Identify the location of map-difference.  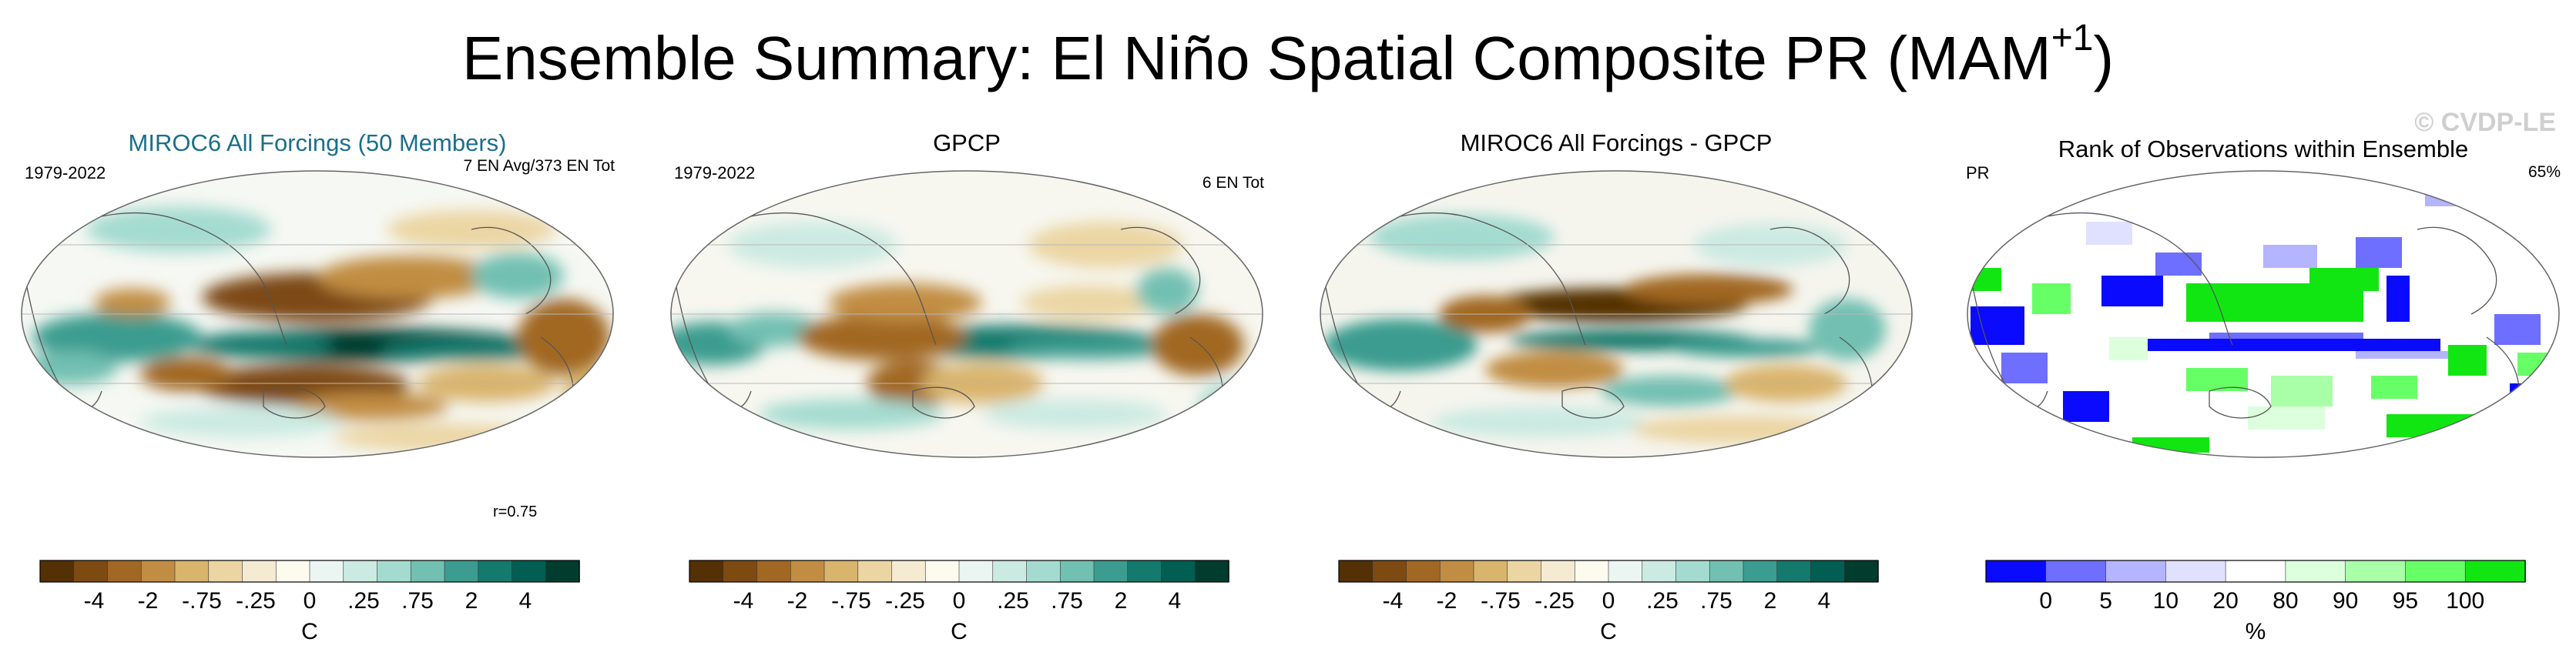
(1616, 314).